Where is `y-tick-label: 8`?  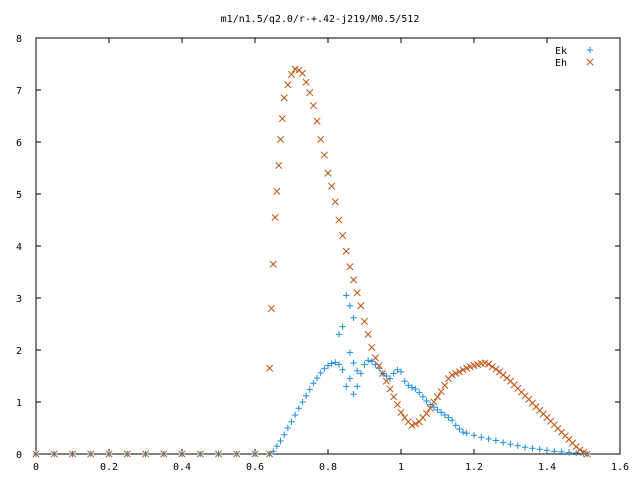 y-tick-label: 8 is located at coordinates (19, 39).